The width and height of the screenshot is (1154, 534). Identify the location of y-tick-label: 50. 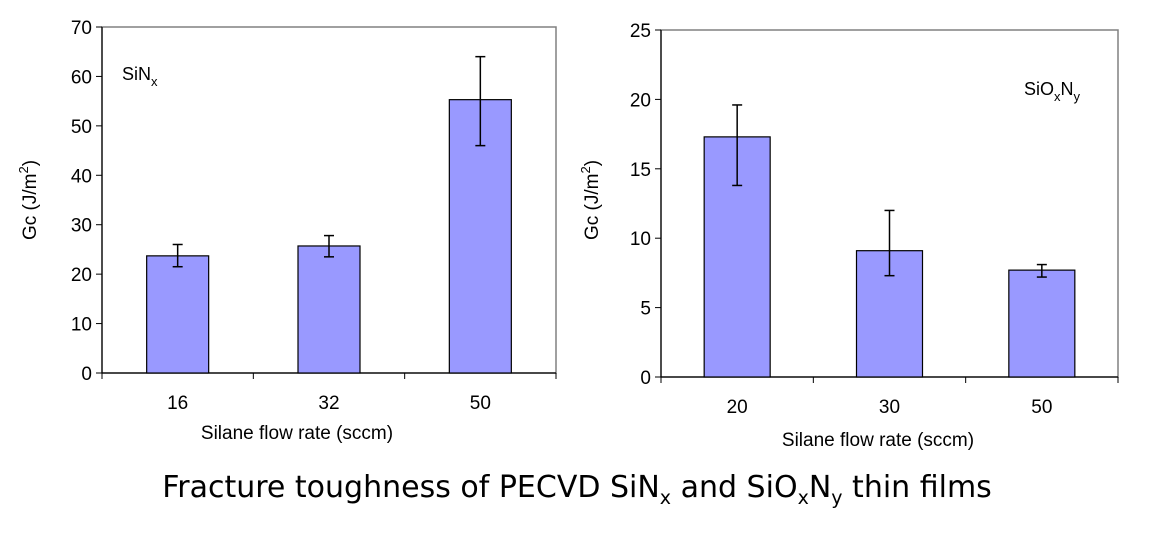
(81, 127).